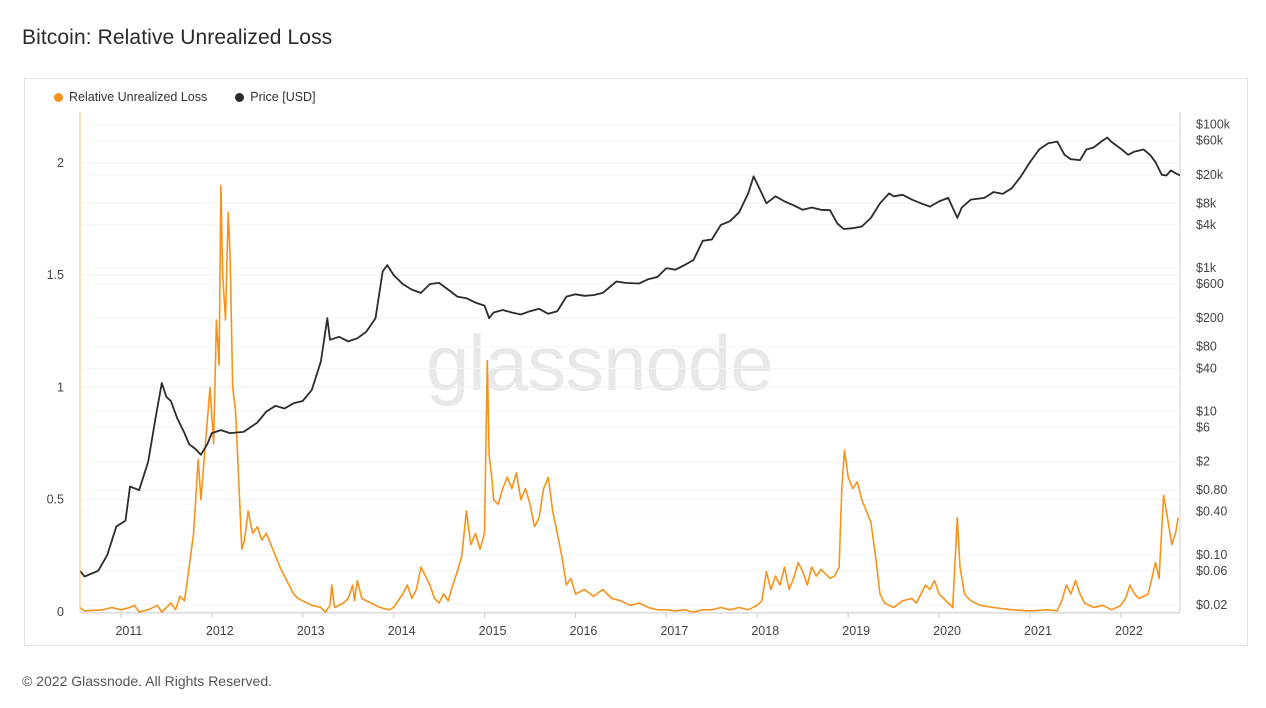 This screenshot has width=1266, height=708. I want to click on x-tick-label: 2011, so click(128, 631).